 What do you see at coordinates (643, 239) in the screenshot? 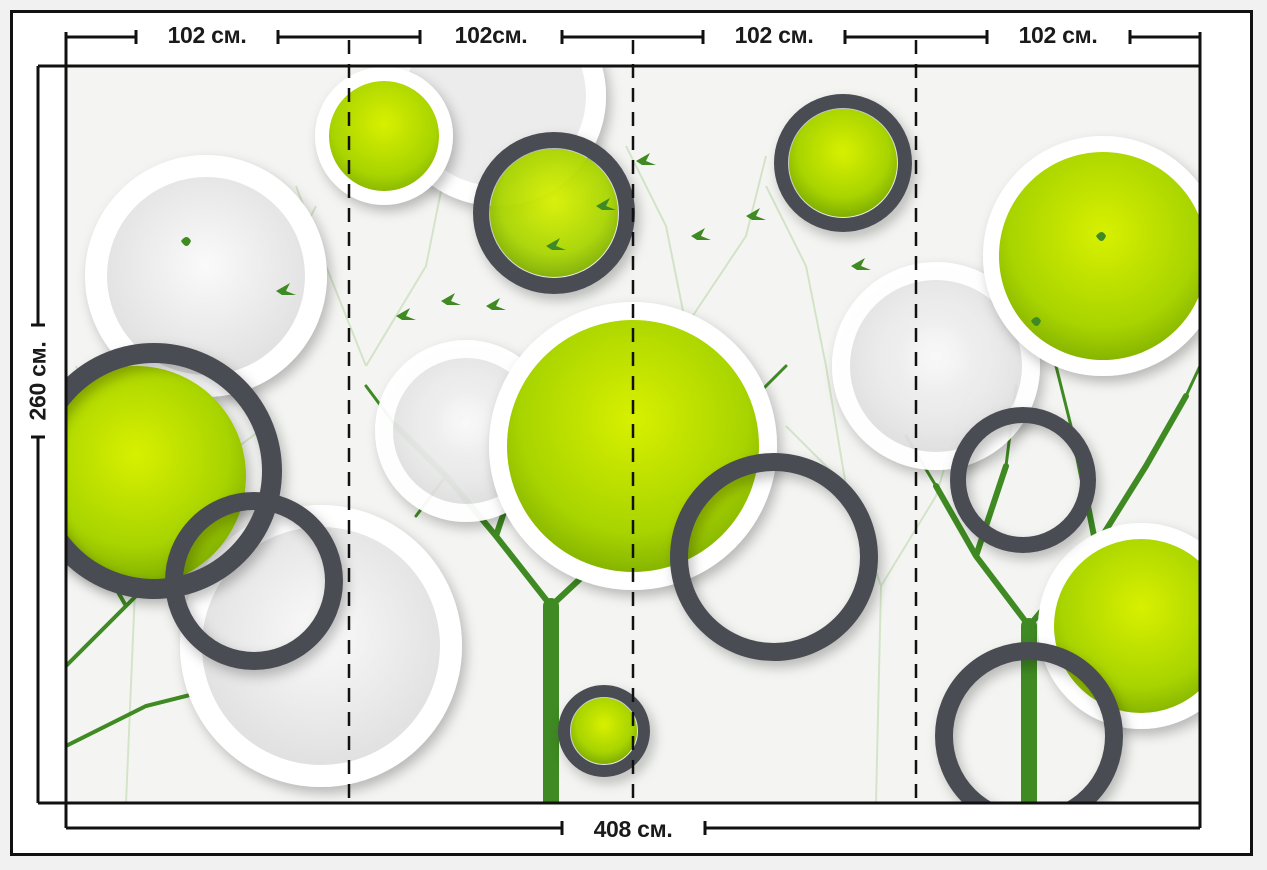
I see `birds` at bounding box center [643, 239].